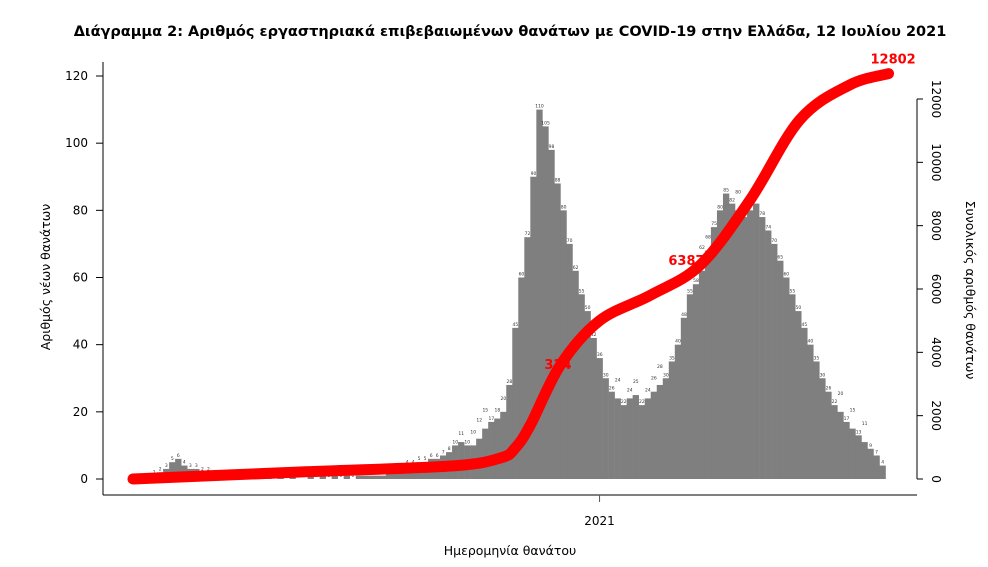 This screenshot has height=567, width=988. Describe the element at coordinates (936, 289) in the screenshot. I see `y2-tick-label: 6000` at that location.